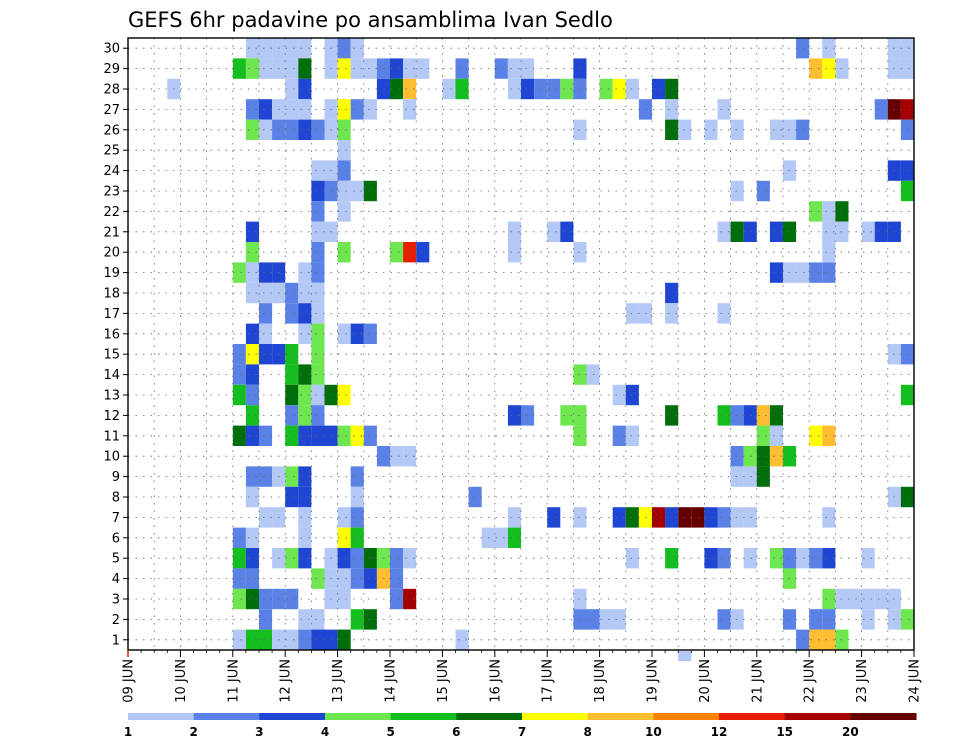  Describe the element at coordinates (259, 732) in the screenshot. I see `legend-threshold-label: 3` at that location.